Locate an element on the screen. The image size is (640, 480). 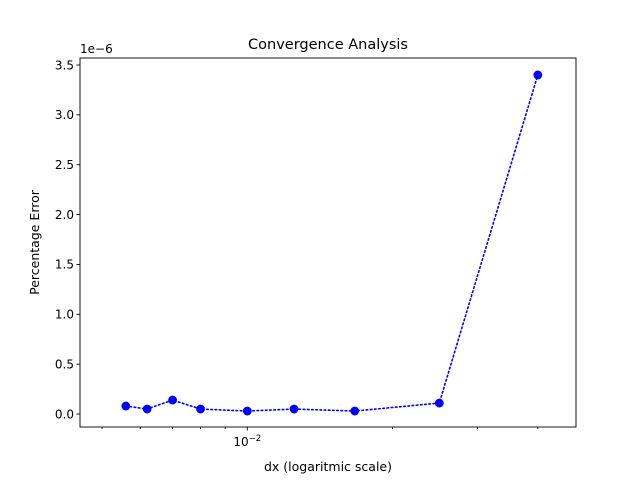
y-axis-label: Percentage Error is located at coordinates (34, 242).